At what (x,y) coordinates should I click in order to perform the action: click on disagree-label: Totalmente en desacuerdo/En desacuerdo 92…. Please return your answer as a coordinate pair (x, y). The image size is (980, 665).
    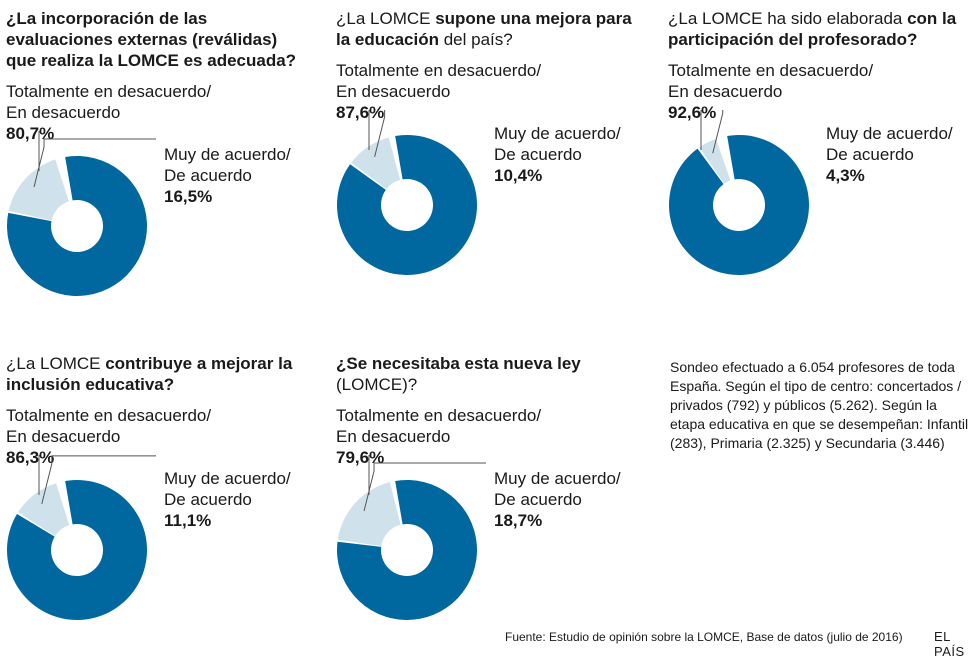
    Looking at the image, I should click on (771, 91).